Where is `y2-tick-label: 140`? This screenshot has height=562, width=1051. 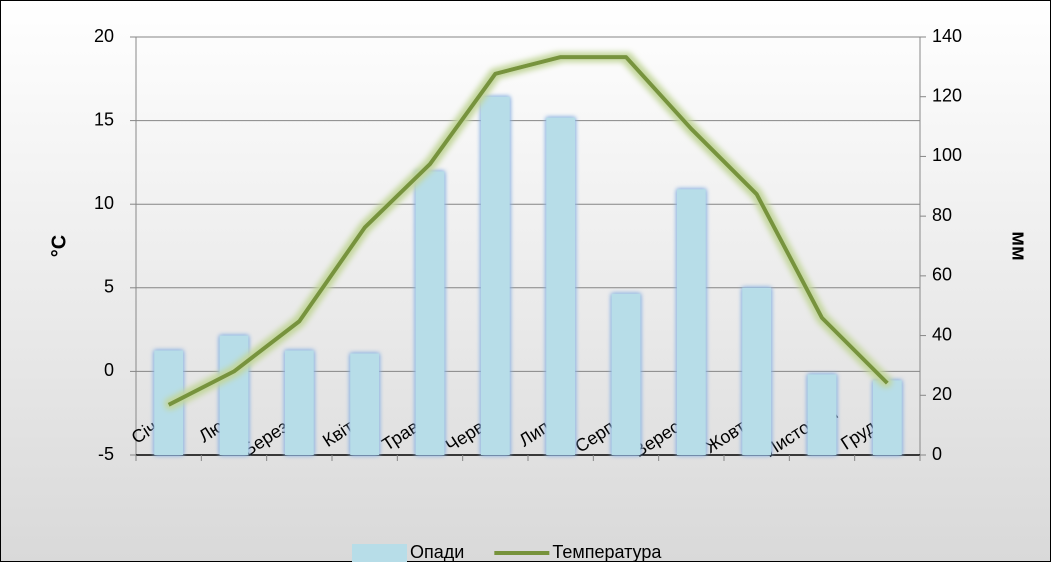 y2-tick-label: 140 is located at coordinates (947, 36).